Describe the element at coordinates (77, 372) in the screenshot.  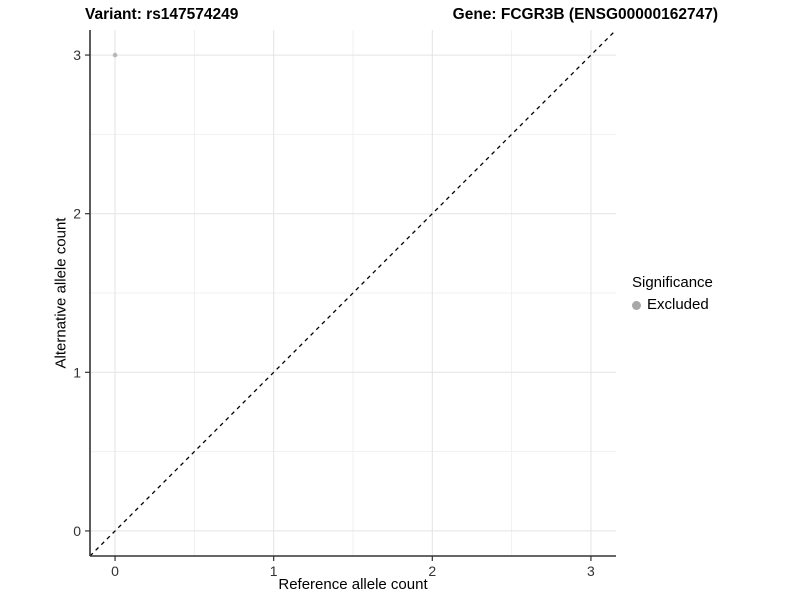
I see `y-tick-label: 1` at that location.